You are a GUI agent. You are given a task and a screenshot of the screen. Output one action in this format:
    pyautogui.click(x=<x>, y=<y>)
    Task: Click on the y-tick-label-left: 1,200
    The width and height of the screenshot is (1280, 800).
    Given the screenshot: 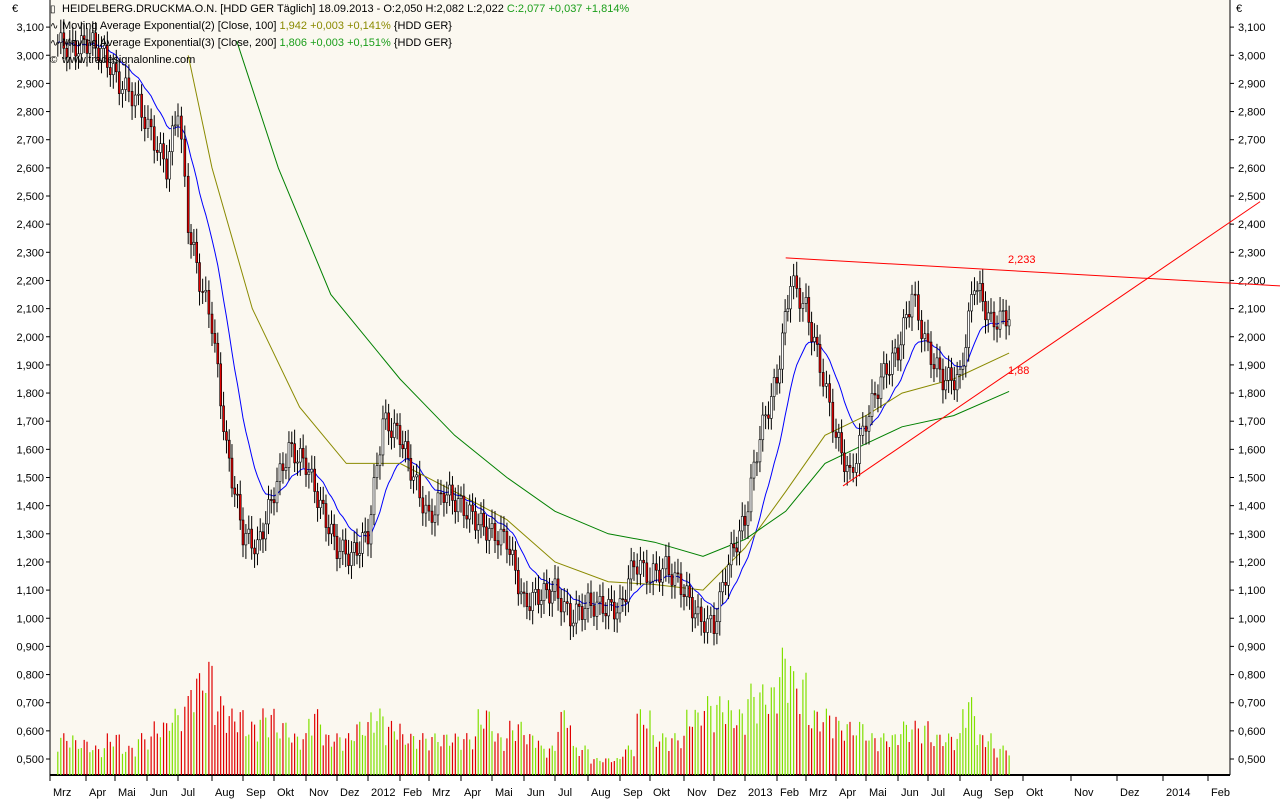 What is the action you would take?
    pyautogui.click(x=30, y=563)
    